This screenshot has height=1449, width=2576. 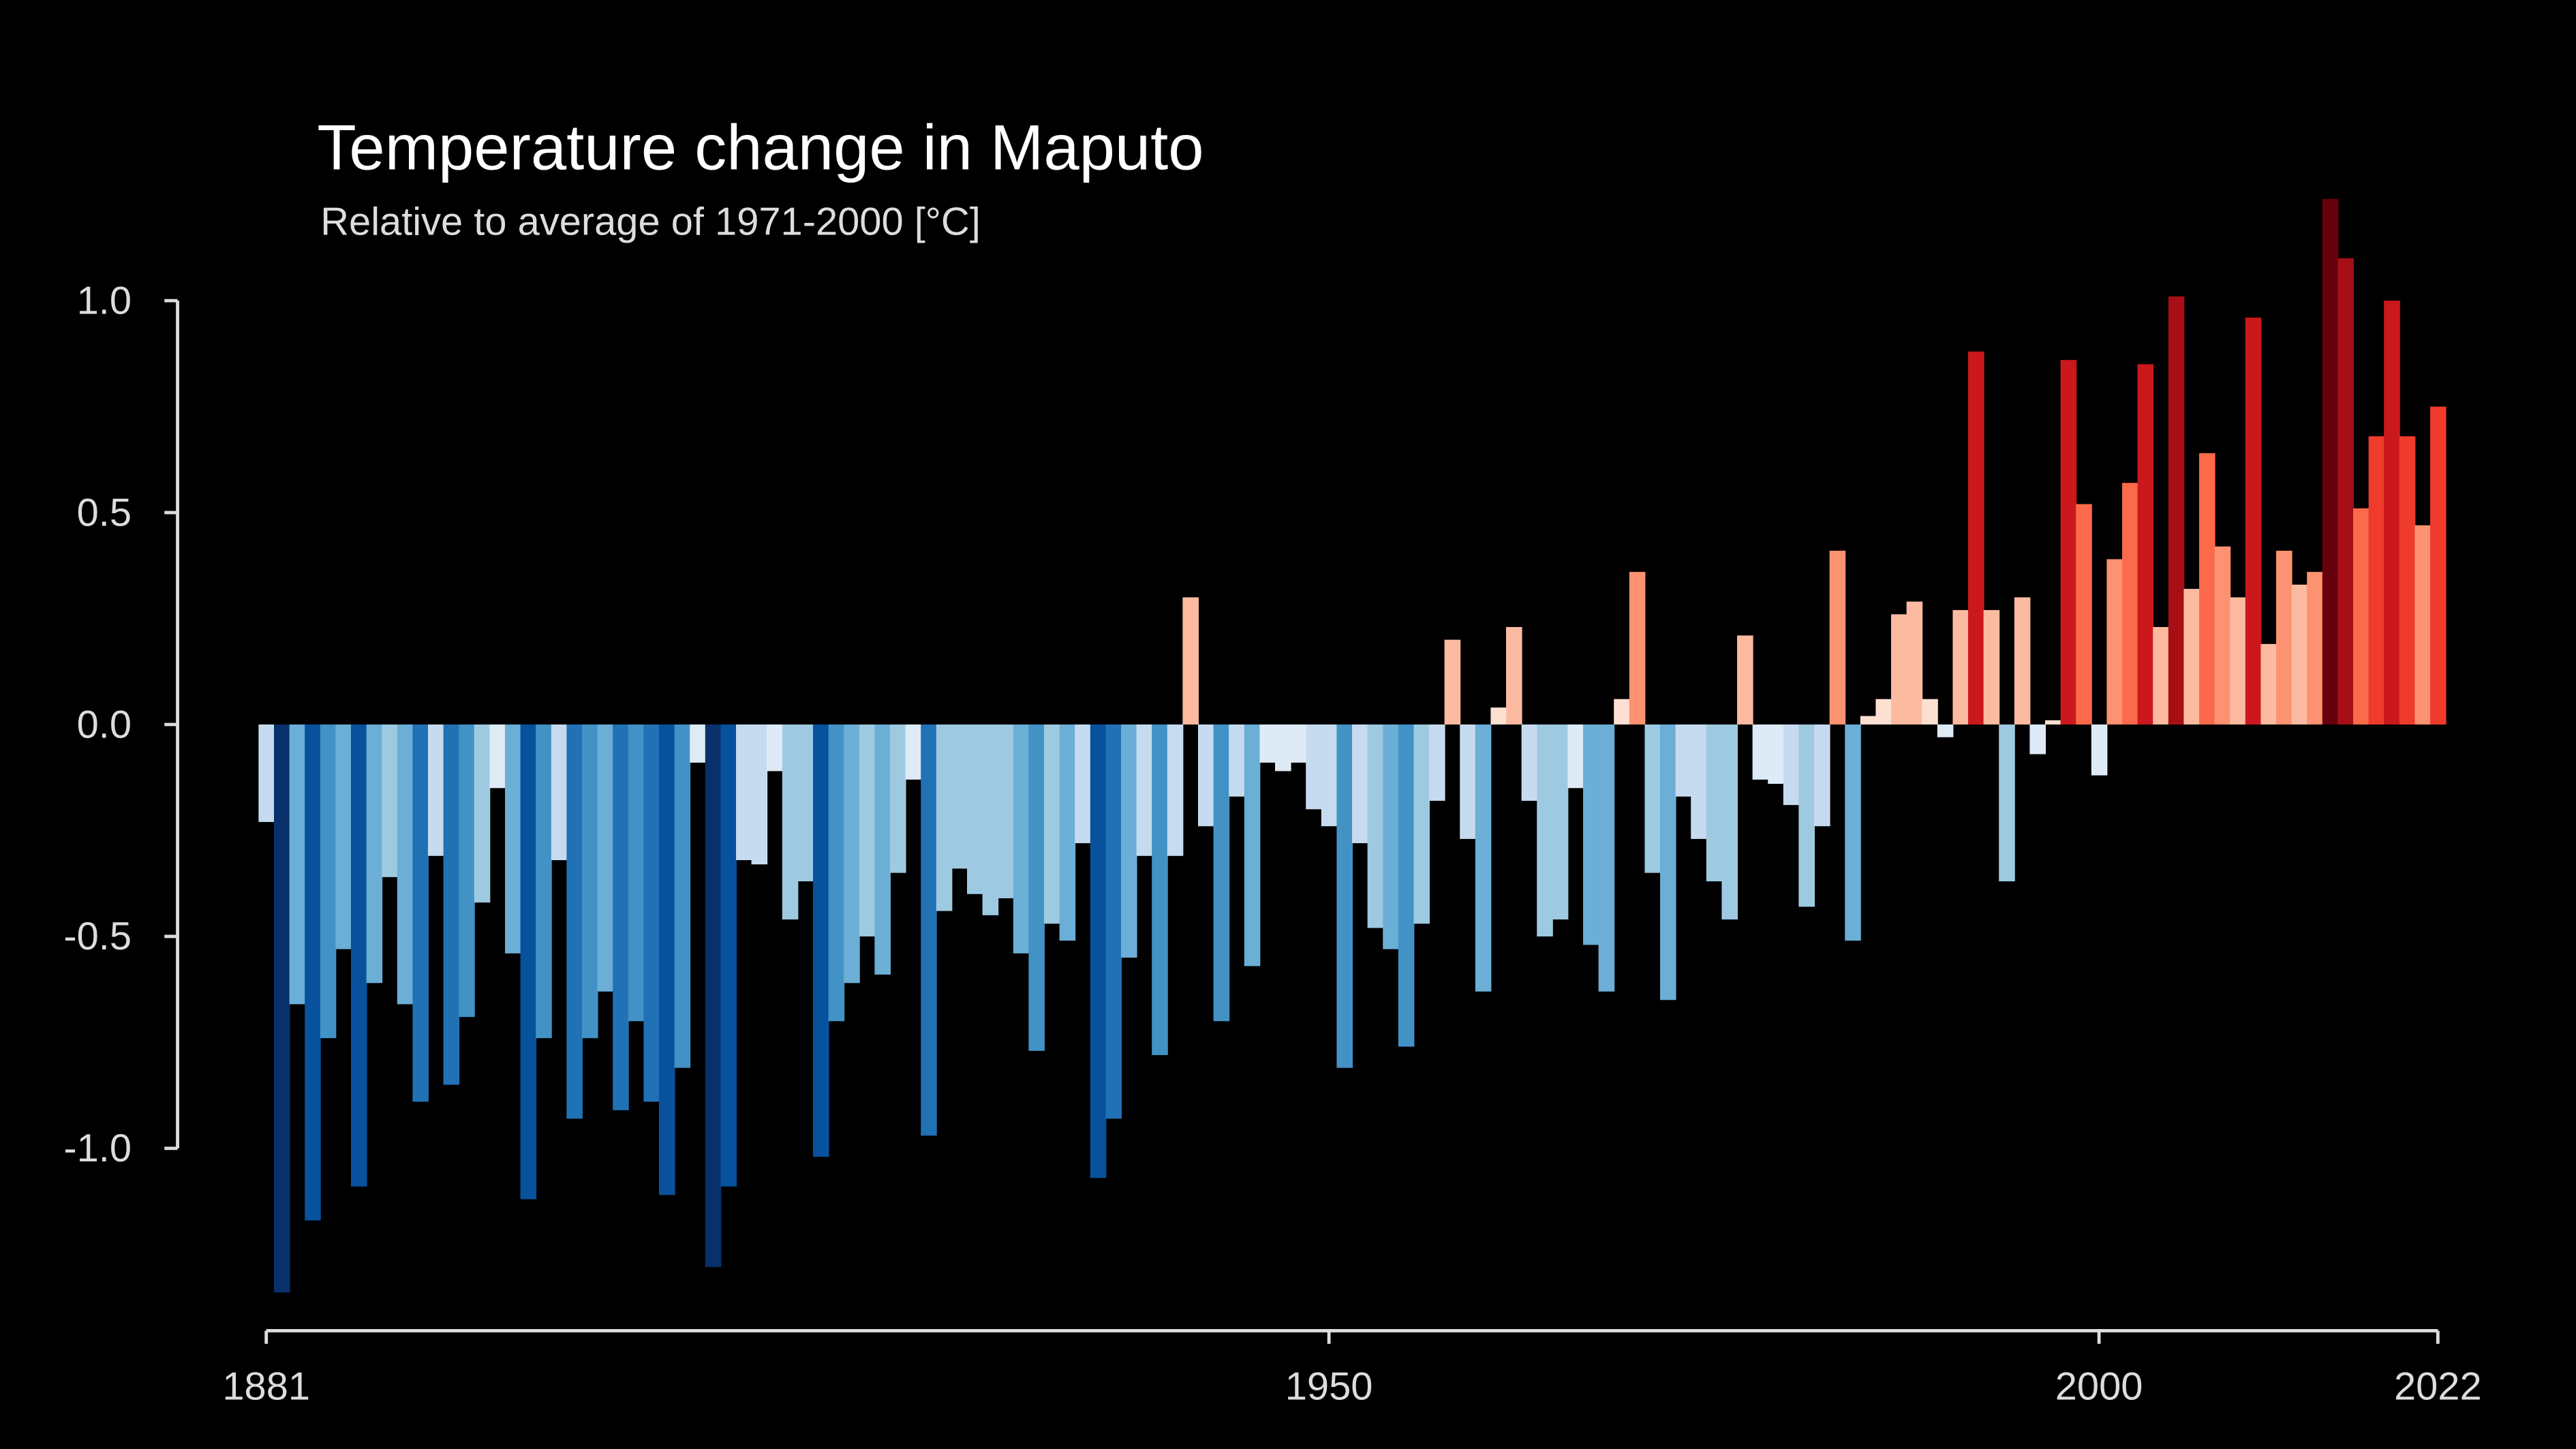 I want to click on y-tick-label: -0.5, so click(x=98, y=936).